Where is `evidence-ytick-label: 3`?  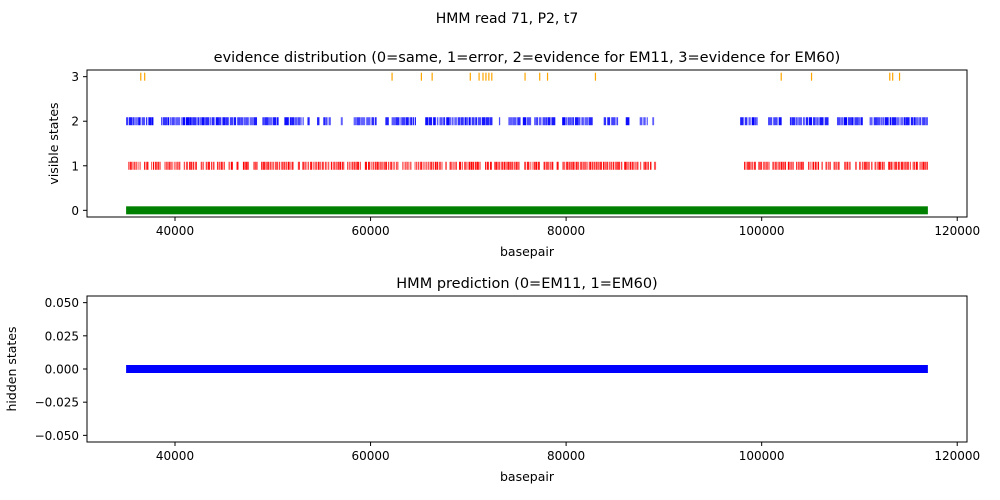 evidence-ytick-label: 3 is located at coordinates (75, 77).